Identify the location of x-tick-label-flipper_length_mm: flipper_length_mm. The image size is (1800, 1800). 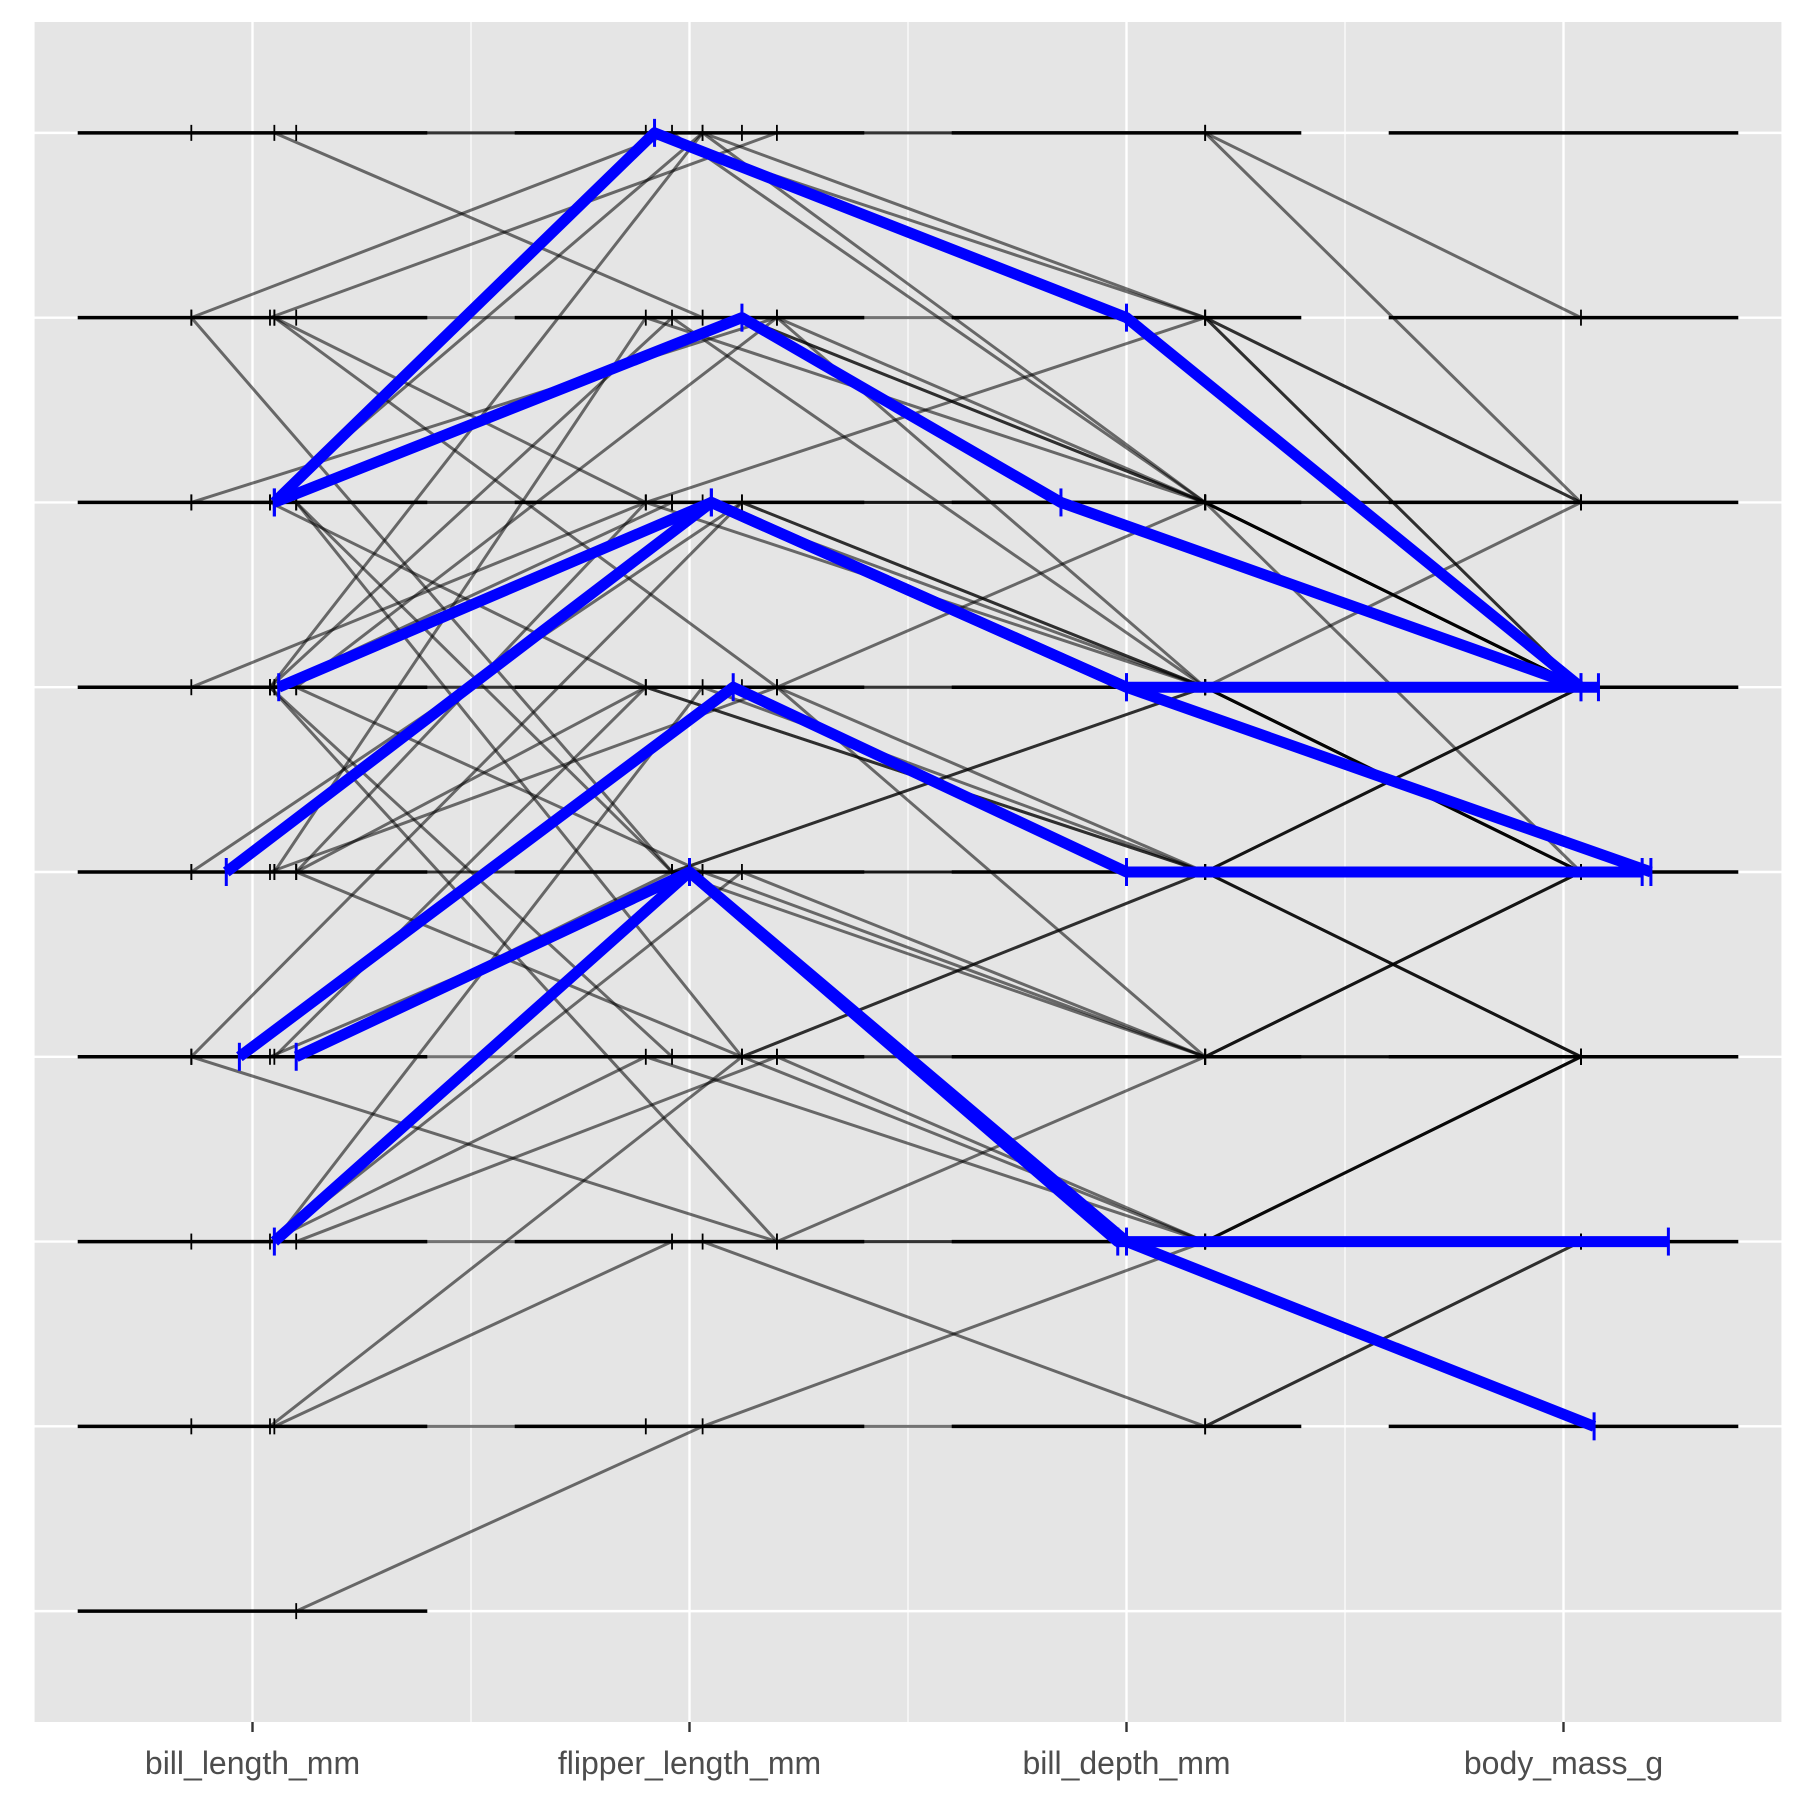
(689, 1763).